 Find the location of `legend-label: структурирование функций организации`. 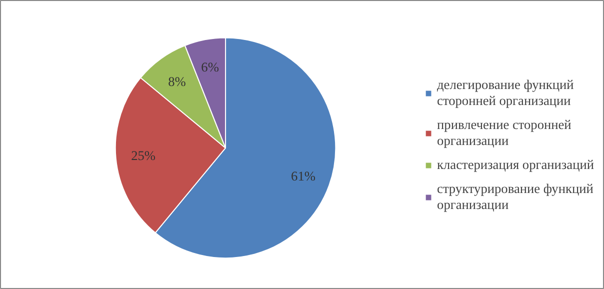

legend-label: структурирование функций организации is located at coordinates (515, 196).